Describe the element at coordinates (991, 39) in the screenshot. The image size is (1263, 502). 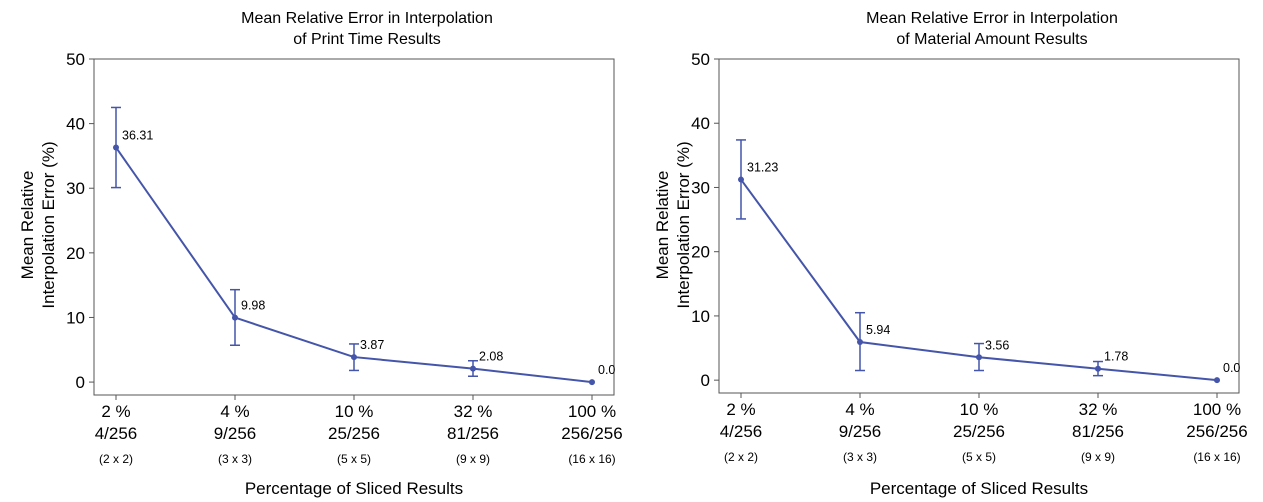
I see `chart-title-line: of Material Amount Results` at that location.